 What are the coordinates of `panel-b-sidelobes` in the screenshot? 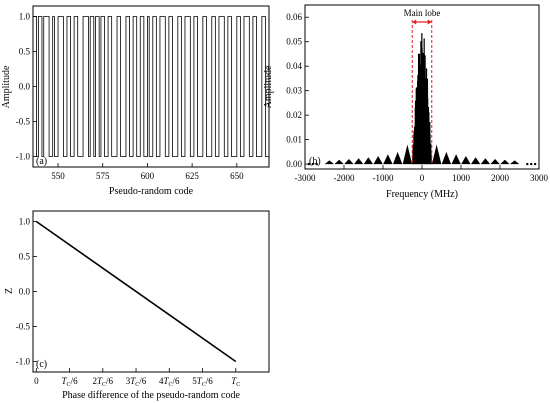 It's located at (422, 154).